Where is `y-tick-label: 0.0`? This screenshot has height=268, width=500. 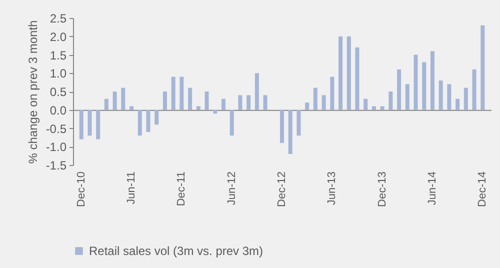 y-tick-label: 0.0 is located at coordinates (58, 110).